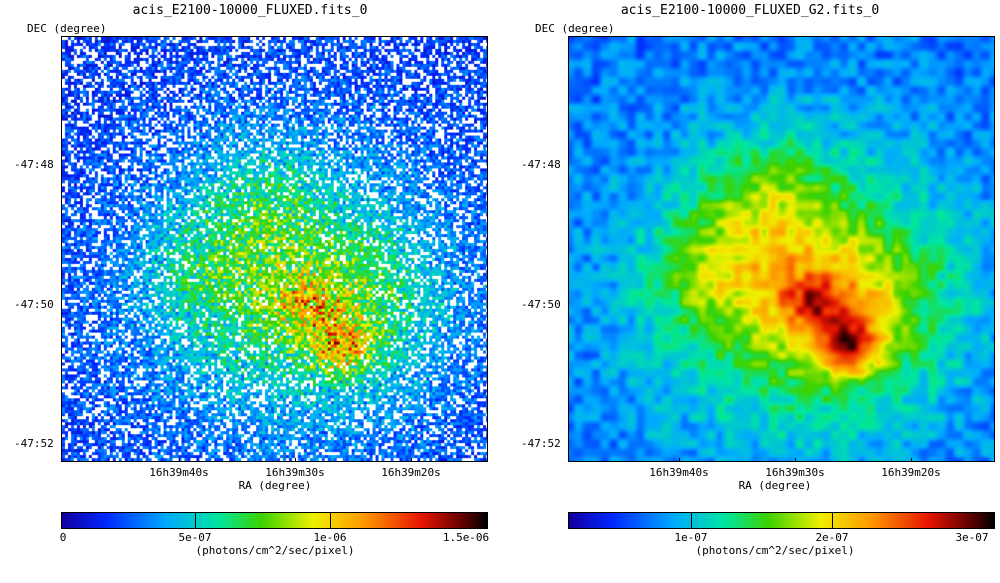 The height and width of the screenshot is (583, 1000). I want to click on left-x-tick: 16h39m20s, so click(411, 472).